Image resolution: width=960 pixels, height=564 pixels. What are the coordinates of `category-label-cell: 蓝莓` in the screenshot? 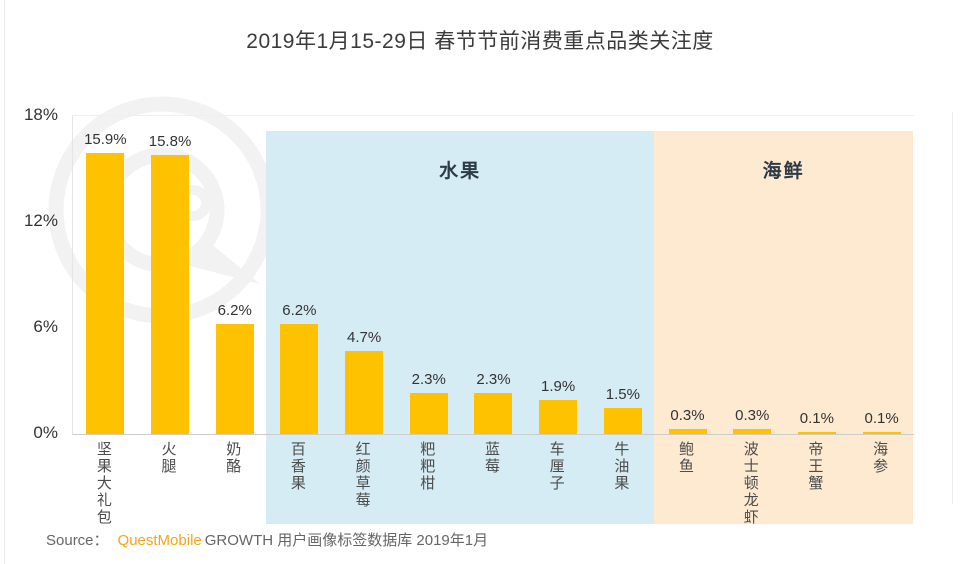 It's located at (492, 483).